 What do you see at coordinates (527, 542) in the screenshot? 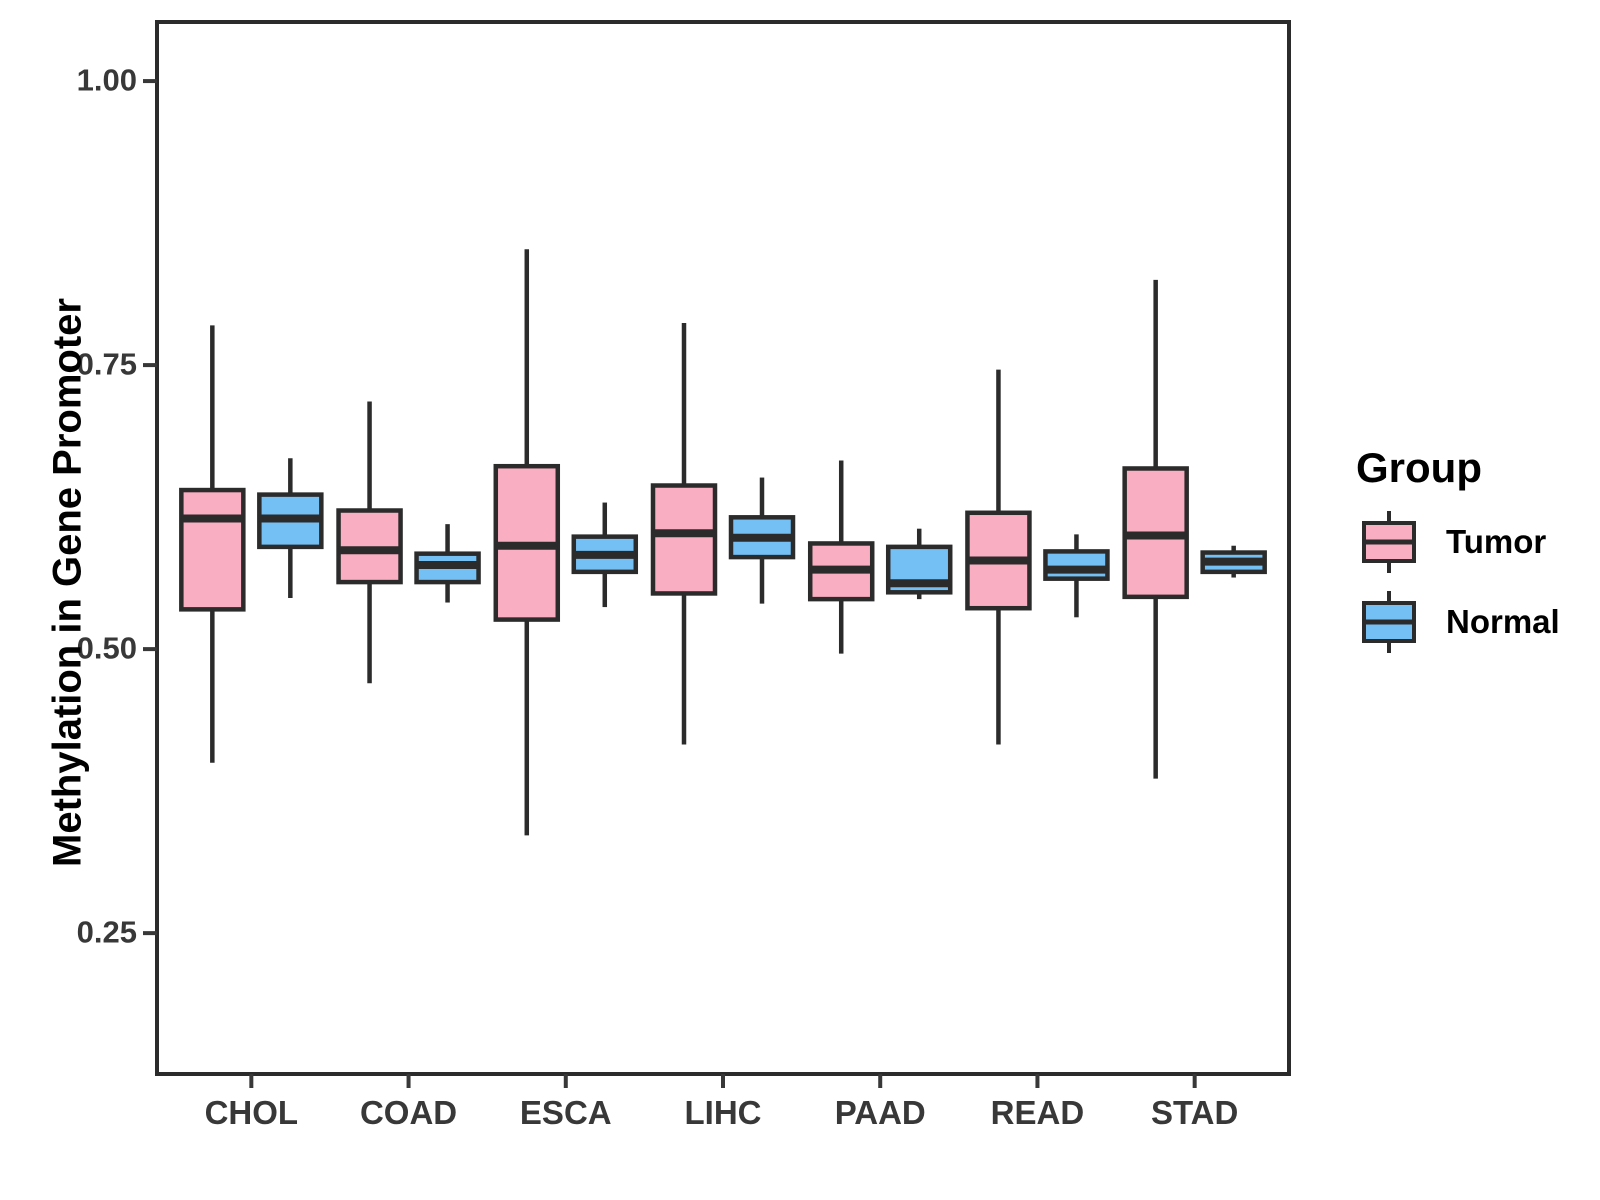
I see `box-ESCA-tumor` at bounding box center [527, 542].